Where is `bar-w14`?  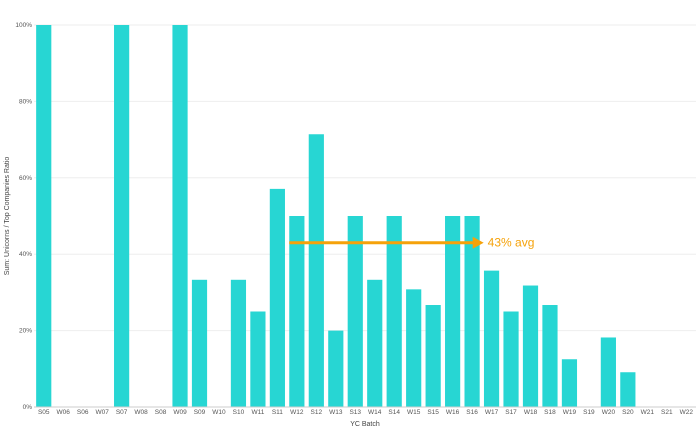 bar-w14 is located at coordinates (375, 343).